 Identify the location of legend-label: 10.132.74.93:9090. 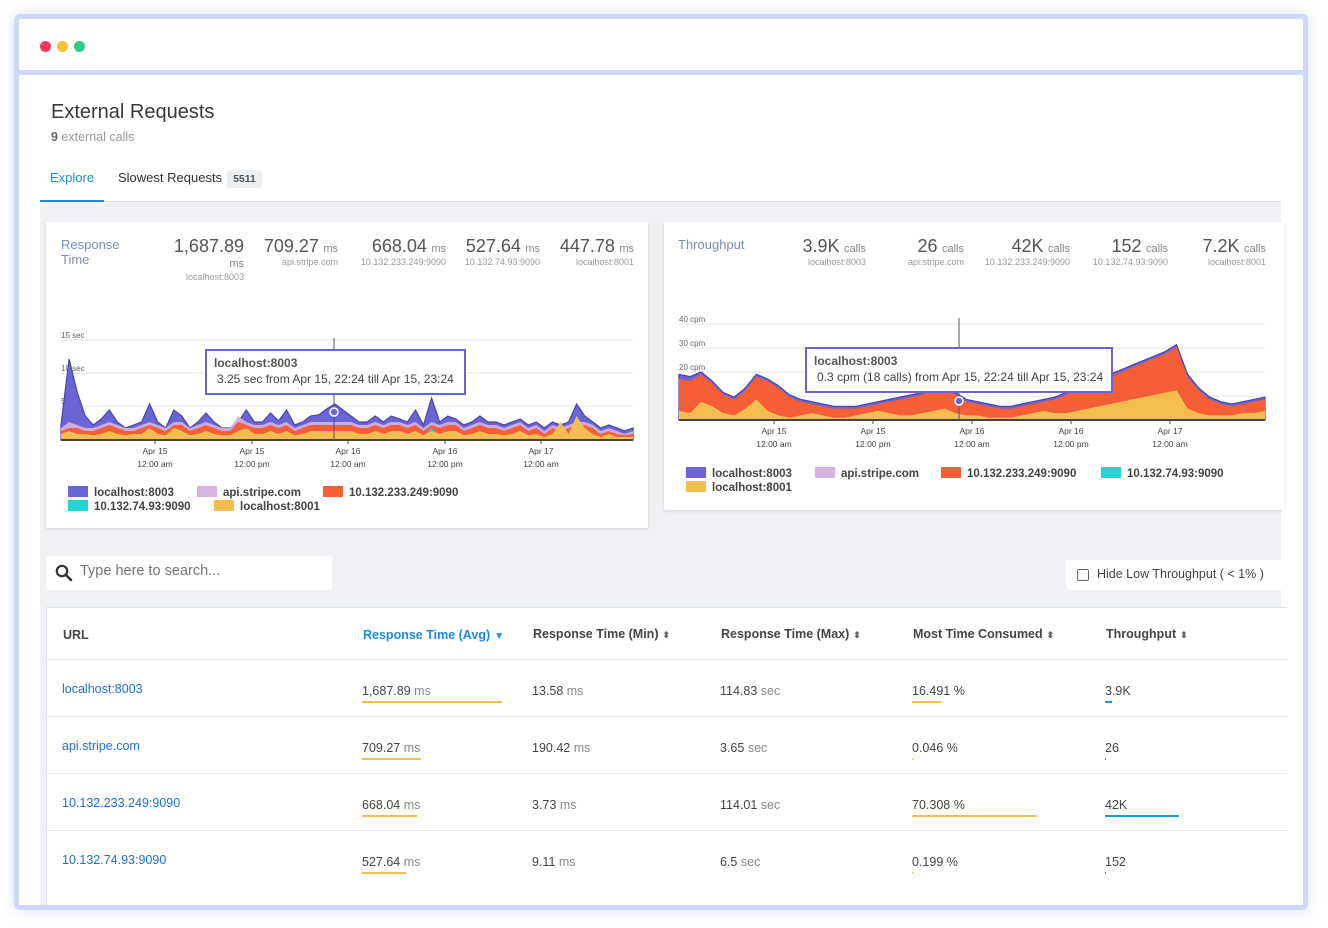
(142, 507).